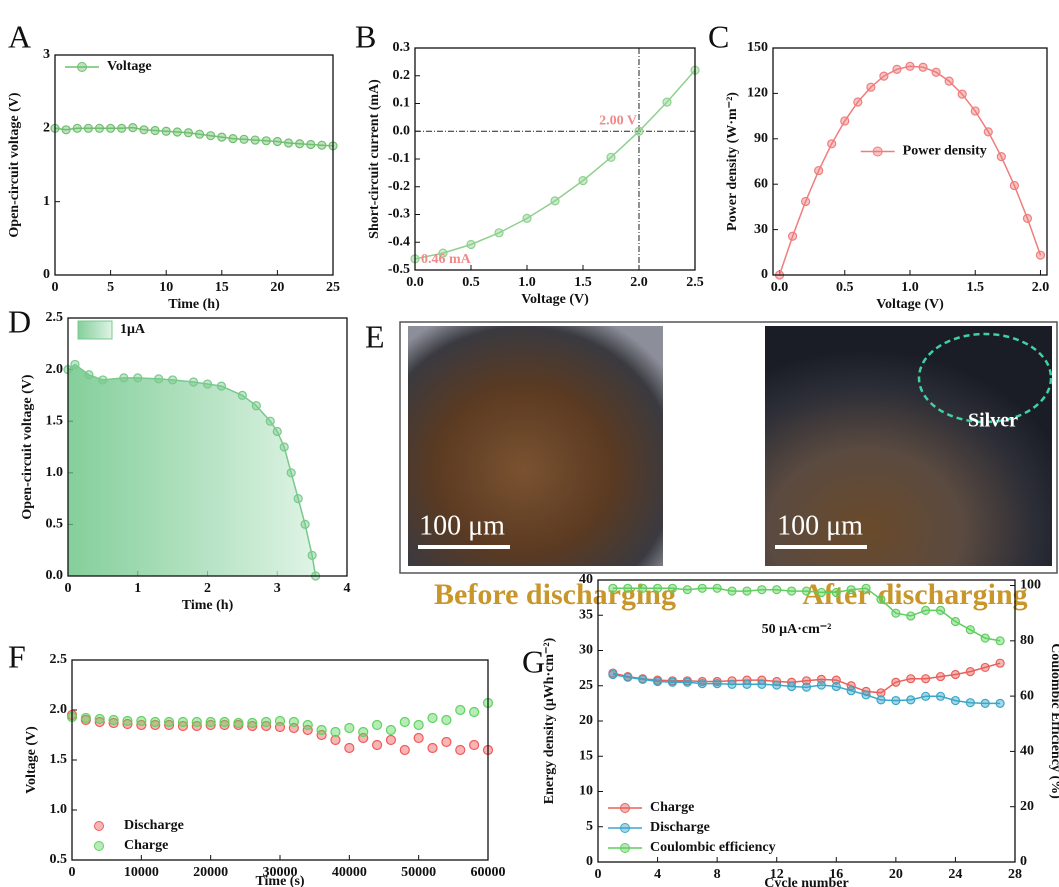  Describe the element at coordinates (985, 378) in the screenshot. I see `highlight` at that location.